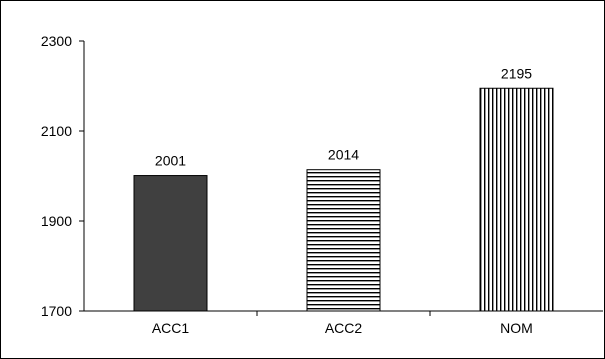 This screenshot has width=605, height=359. I want to click on y-tick-label-2300: 2300, so click(56, 41).